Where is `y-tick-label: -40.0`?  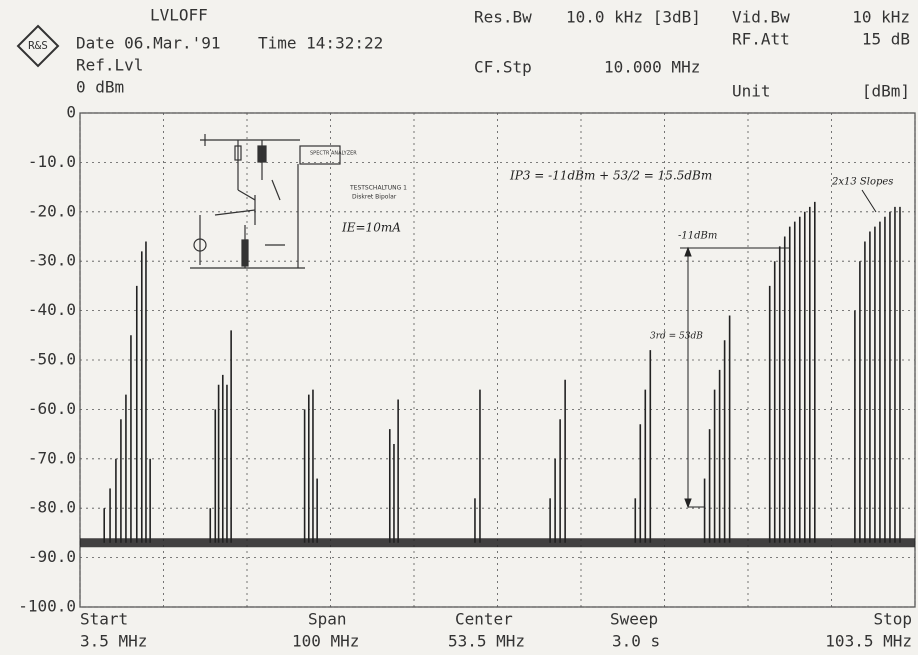
y-tick-label: -40.0 is located at coordinates (52, 309).